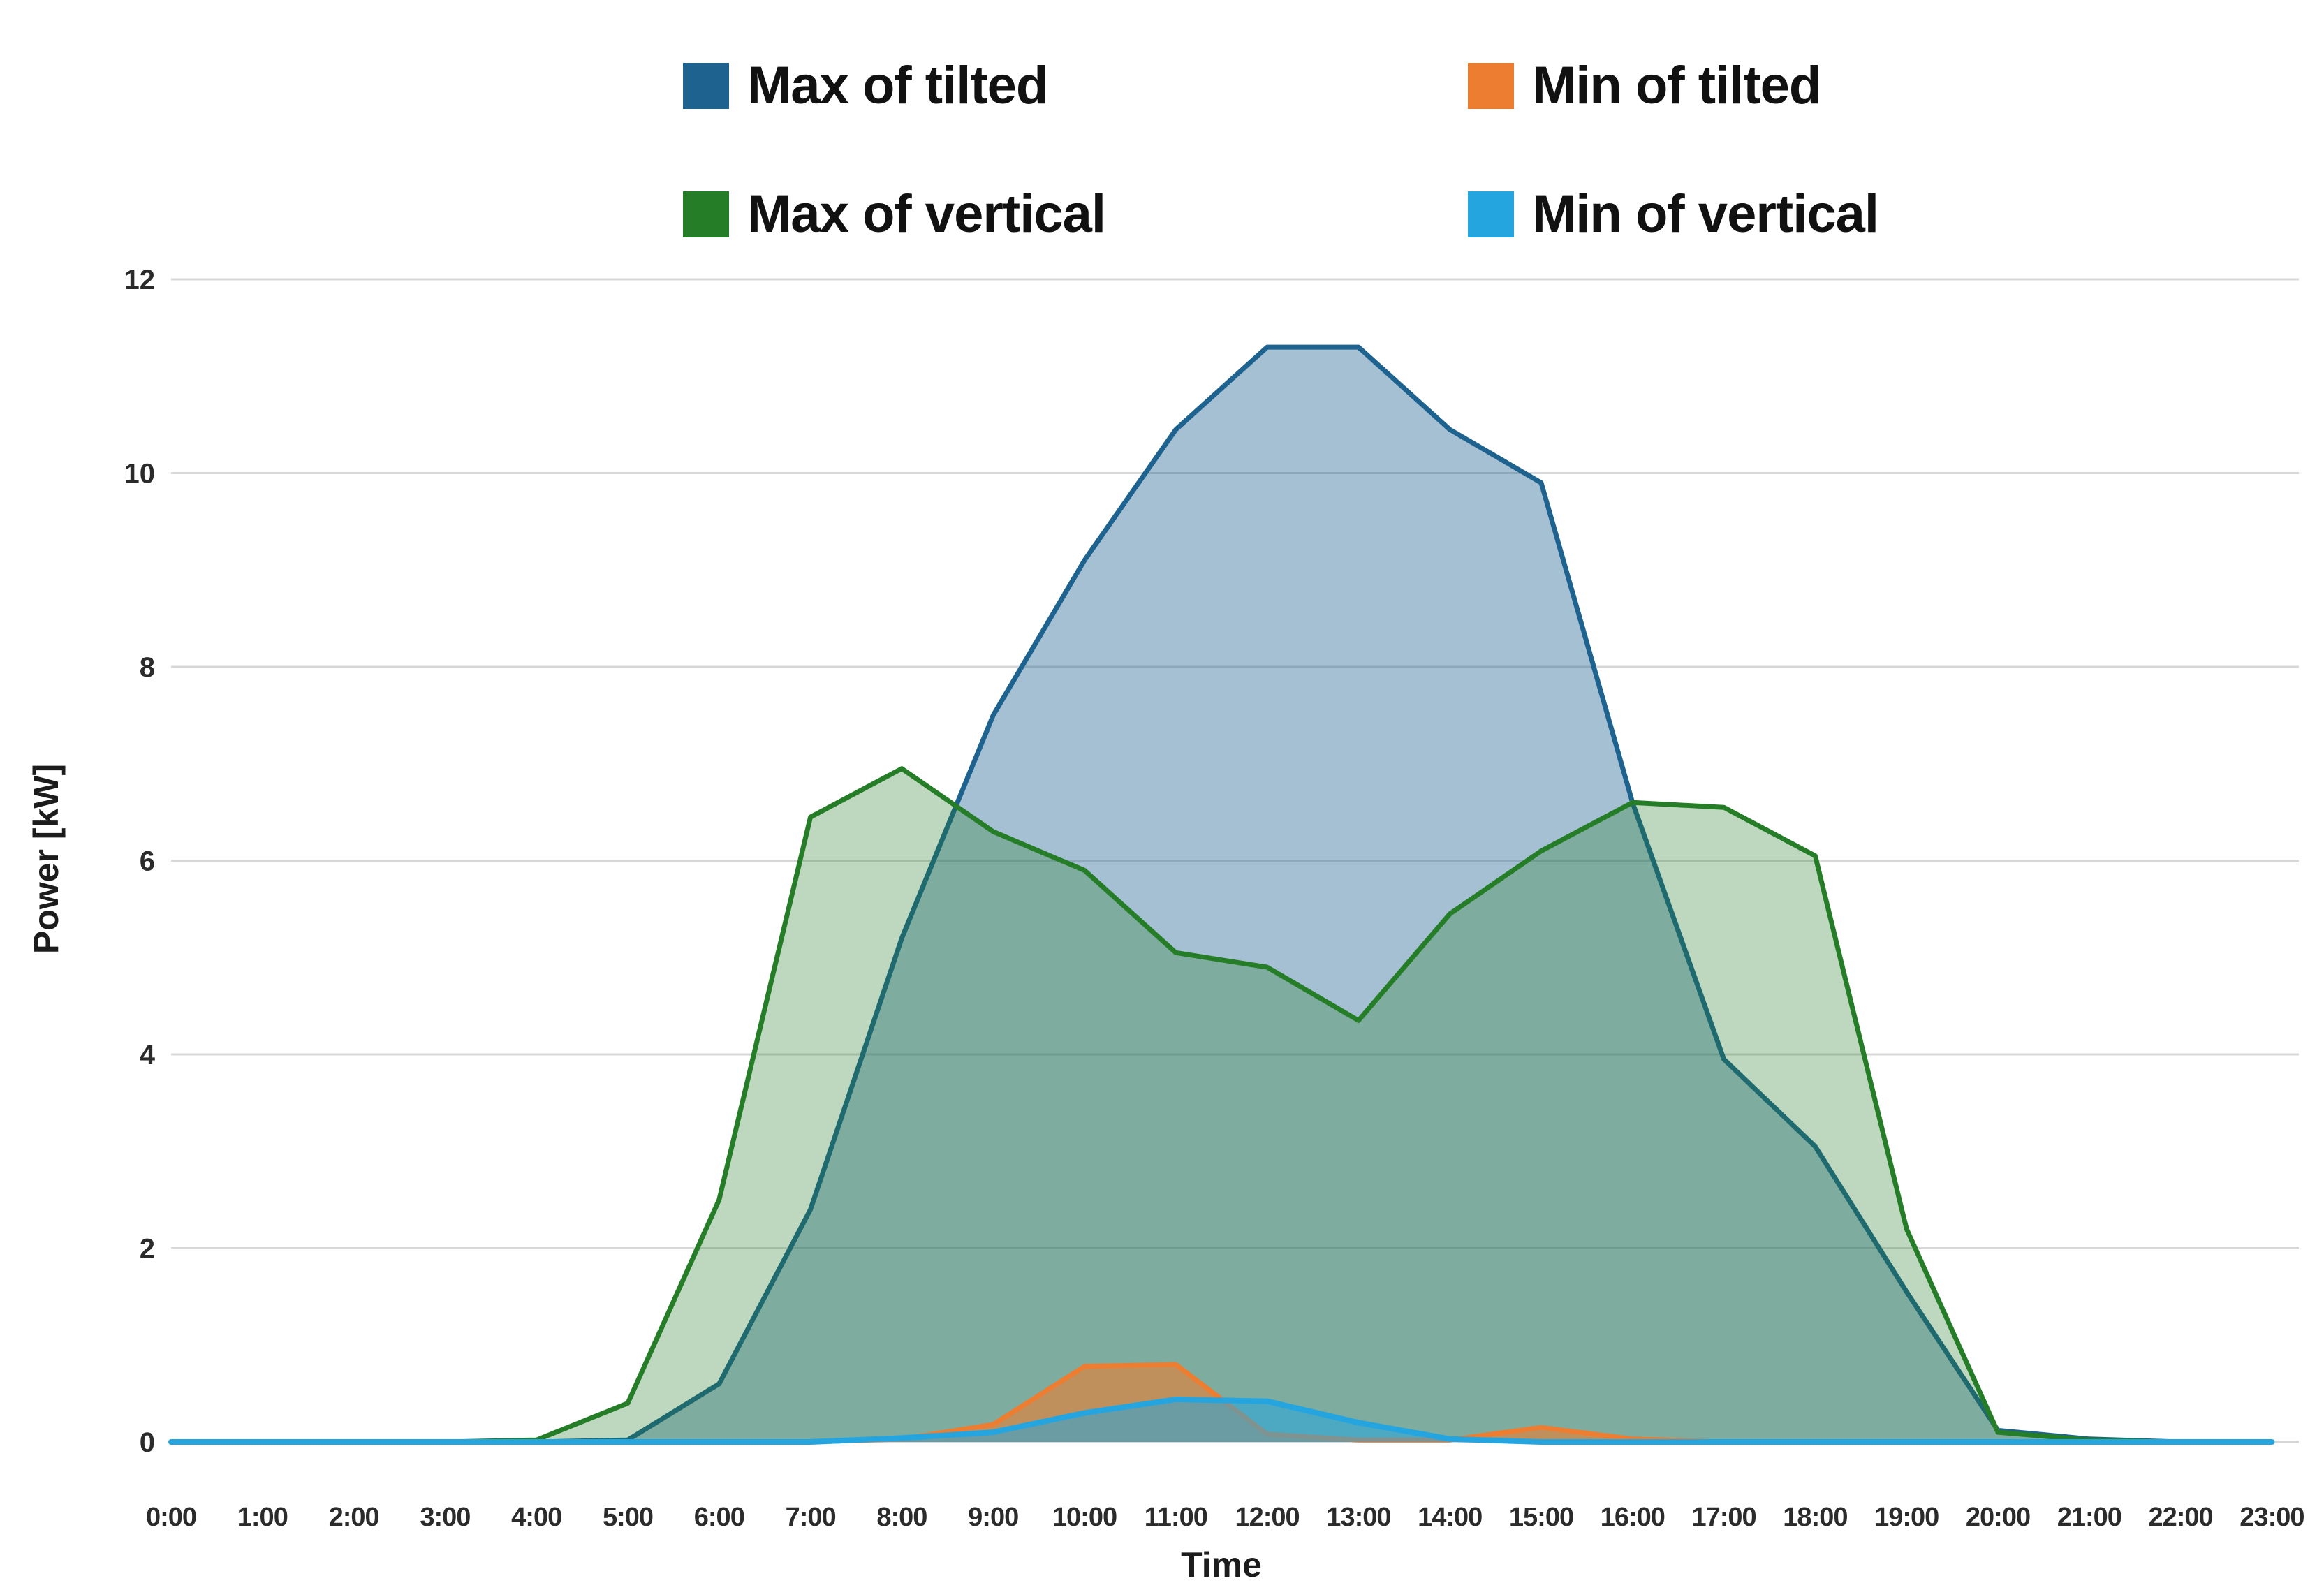 This screenshot has height=1590, width=2324. What do you see at coordinates (1676, 85) in the screenshot?
I see `legend-label-min-of-tilted: Min of tilted` at bounding box center [1676, 85].